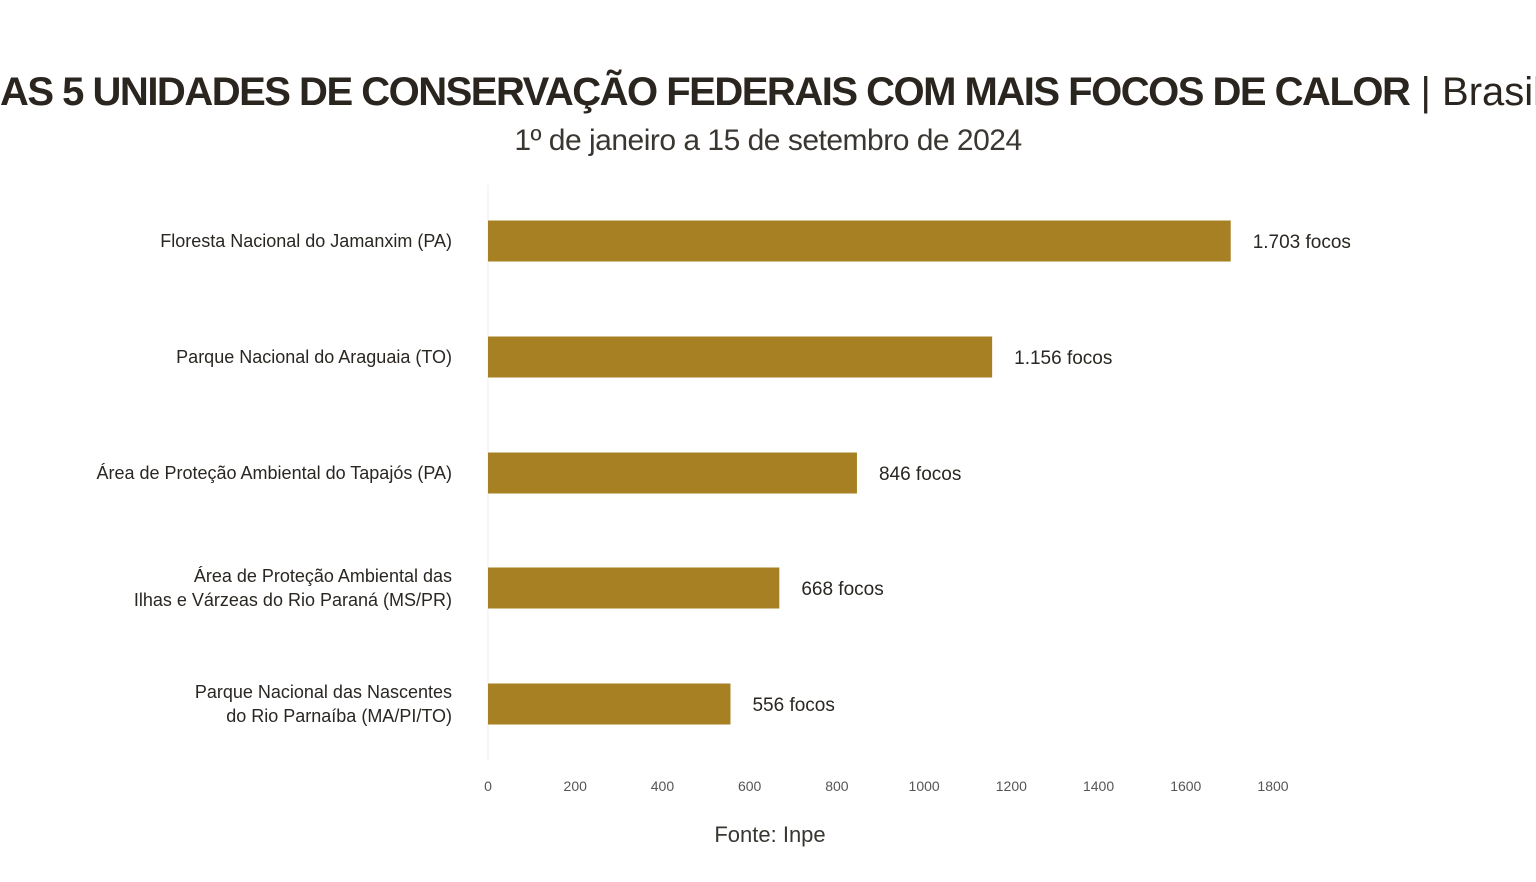 The image size is (1536, 882). What do you see at coordinates (924, 786) in the screenshot?
I see `x-tick-label: 1000` at bounding box center [924, 786].